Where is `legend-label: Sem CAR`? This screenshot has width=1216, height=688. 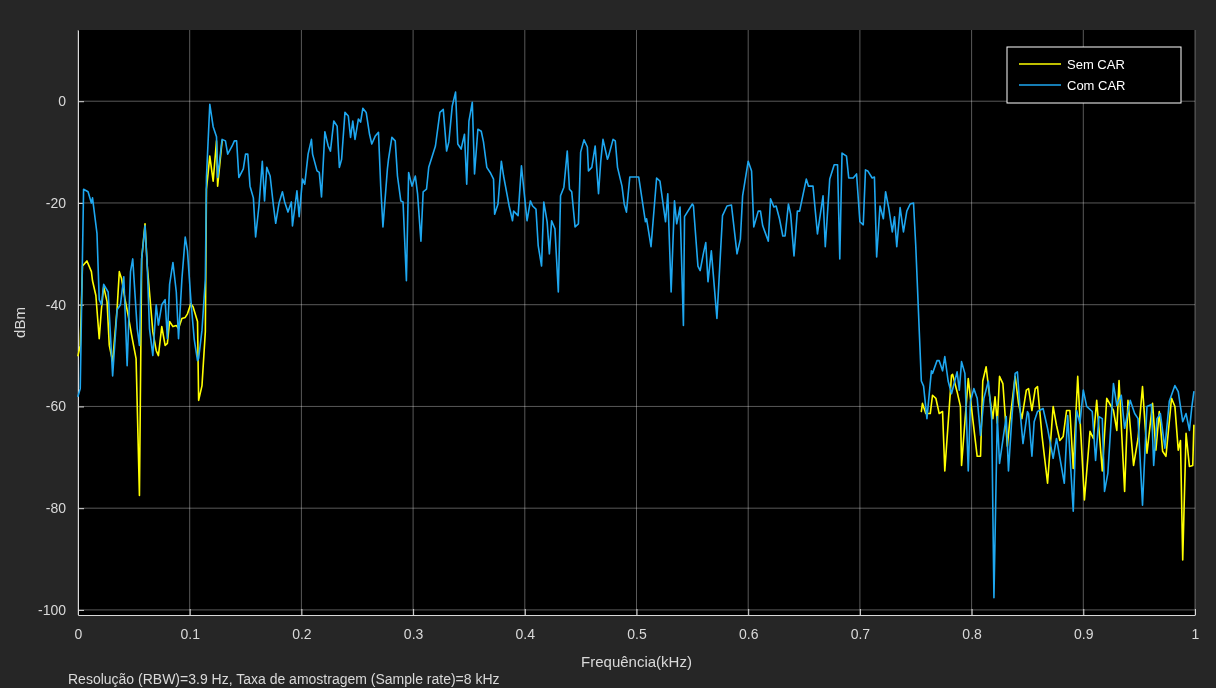 legend-label: Sem CAR is located at coordinates (1096, 64).